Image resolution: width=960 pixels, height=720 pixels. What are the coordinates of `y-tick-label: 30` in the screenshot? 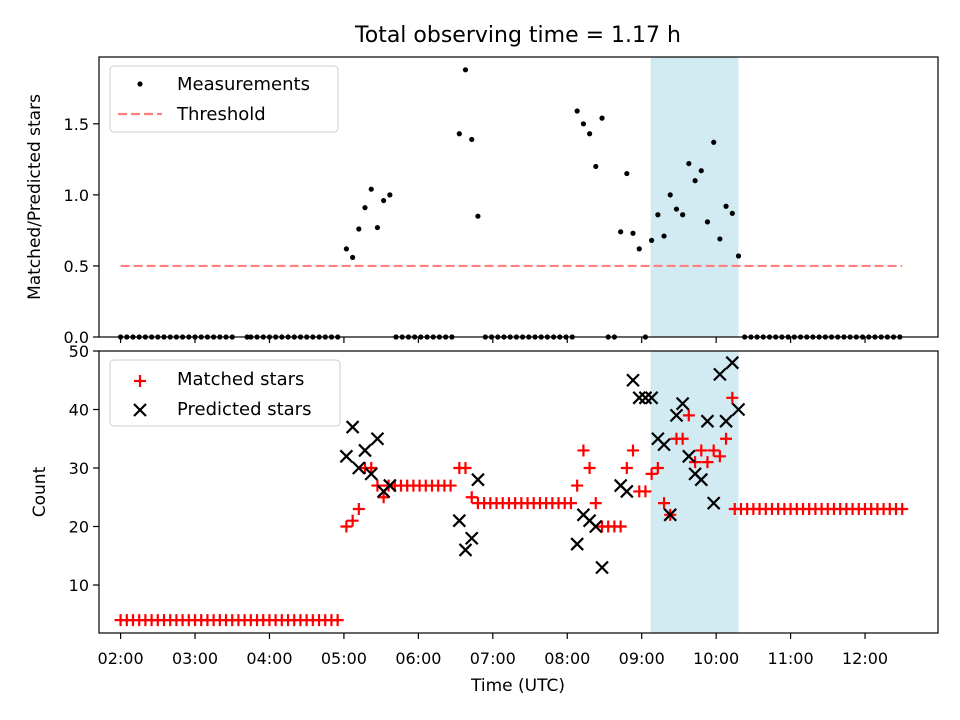 It's located at (79, 468).